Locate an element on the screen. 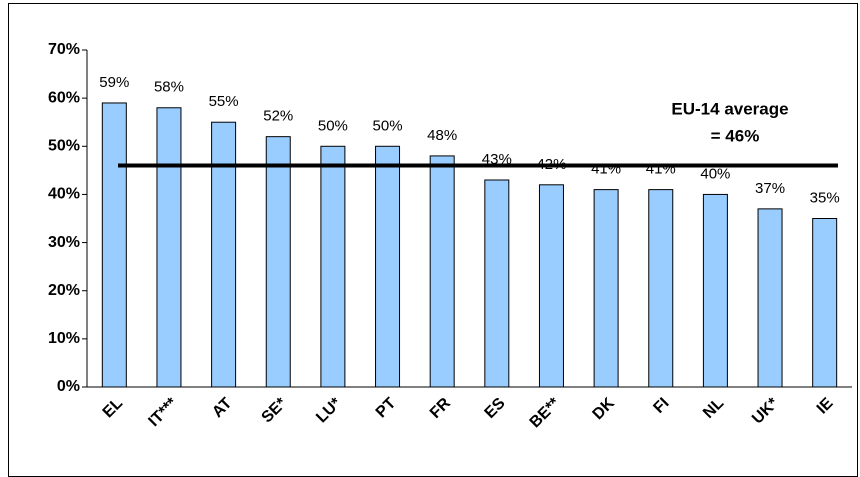 The height and width of the screenshot is (477, 860). annotation: = 46% is located at coordinates (735, 135).